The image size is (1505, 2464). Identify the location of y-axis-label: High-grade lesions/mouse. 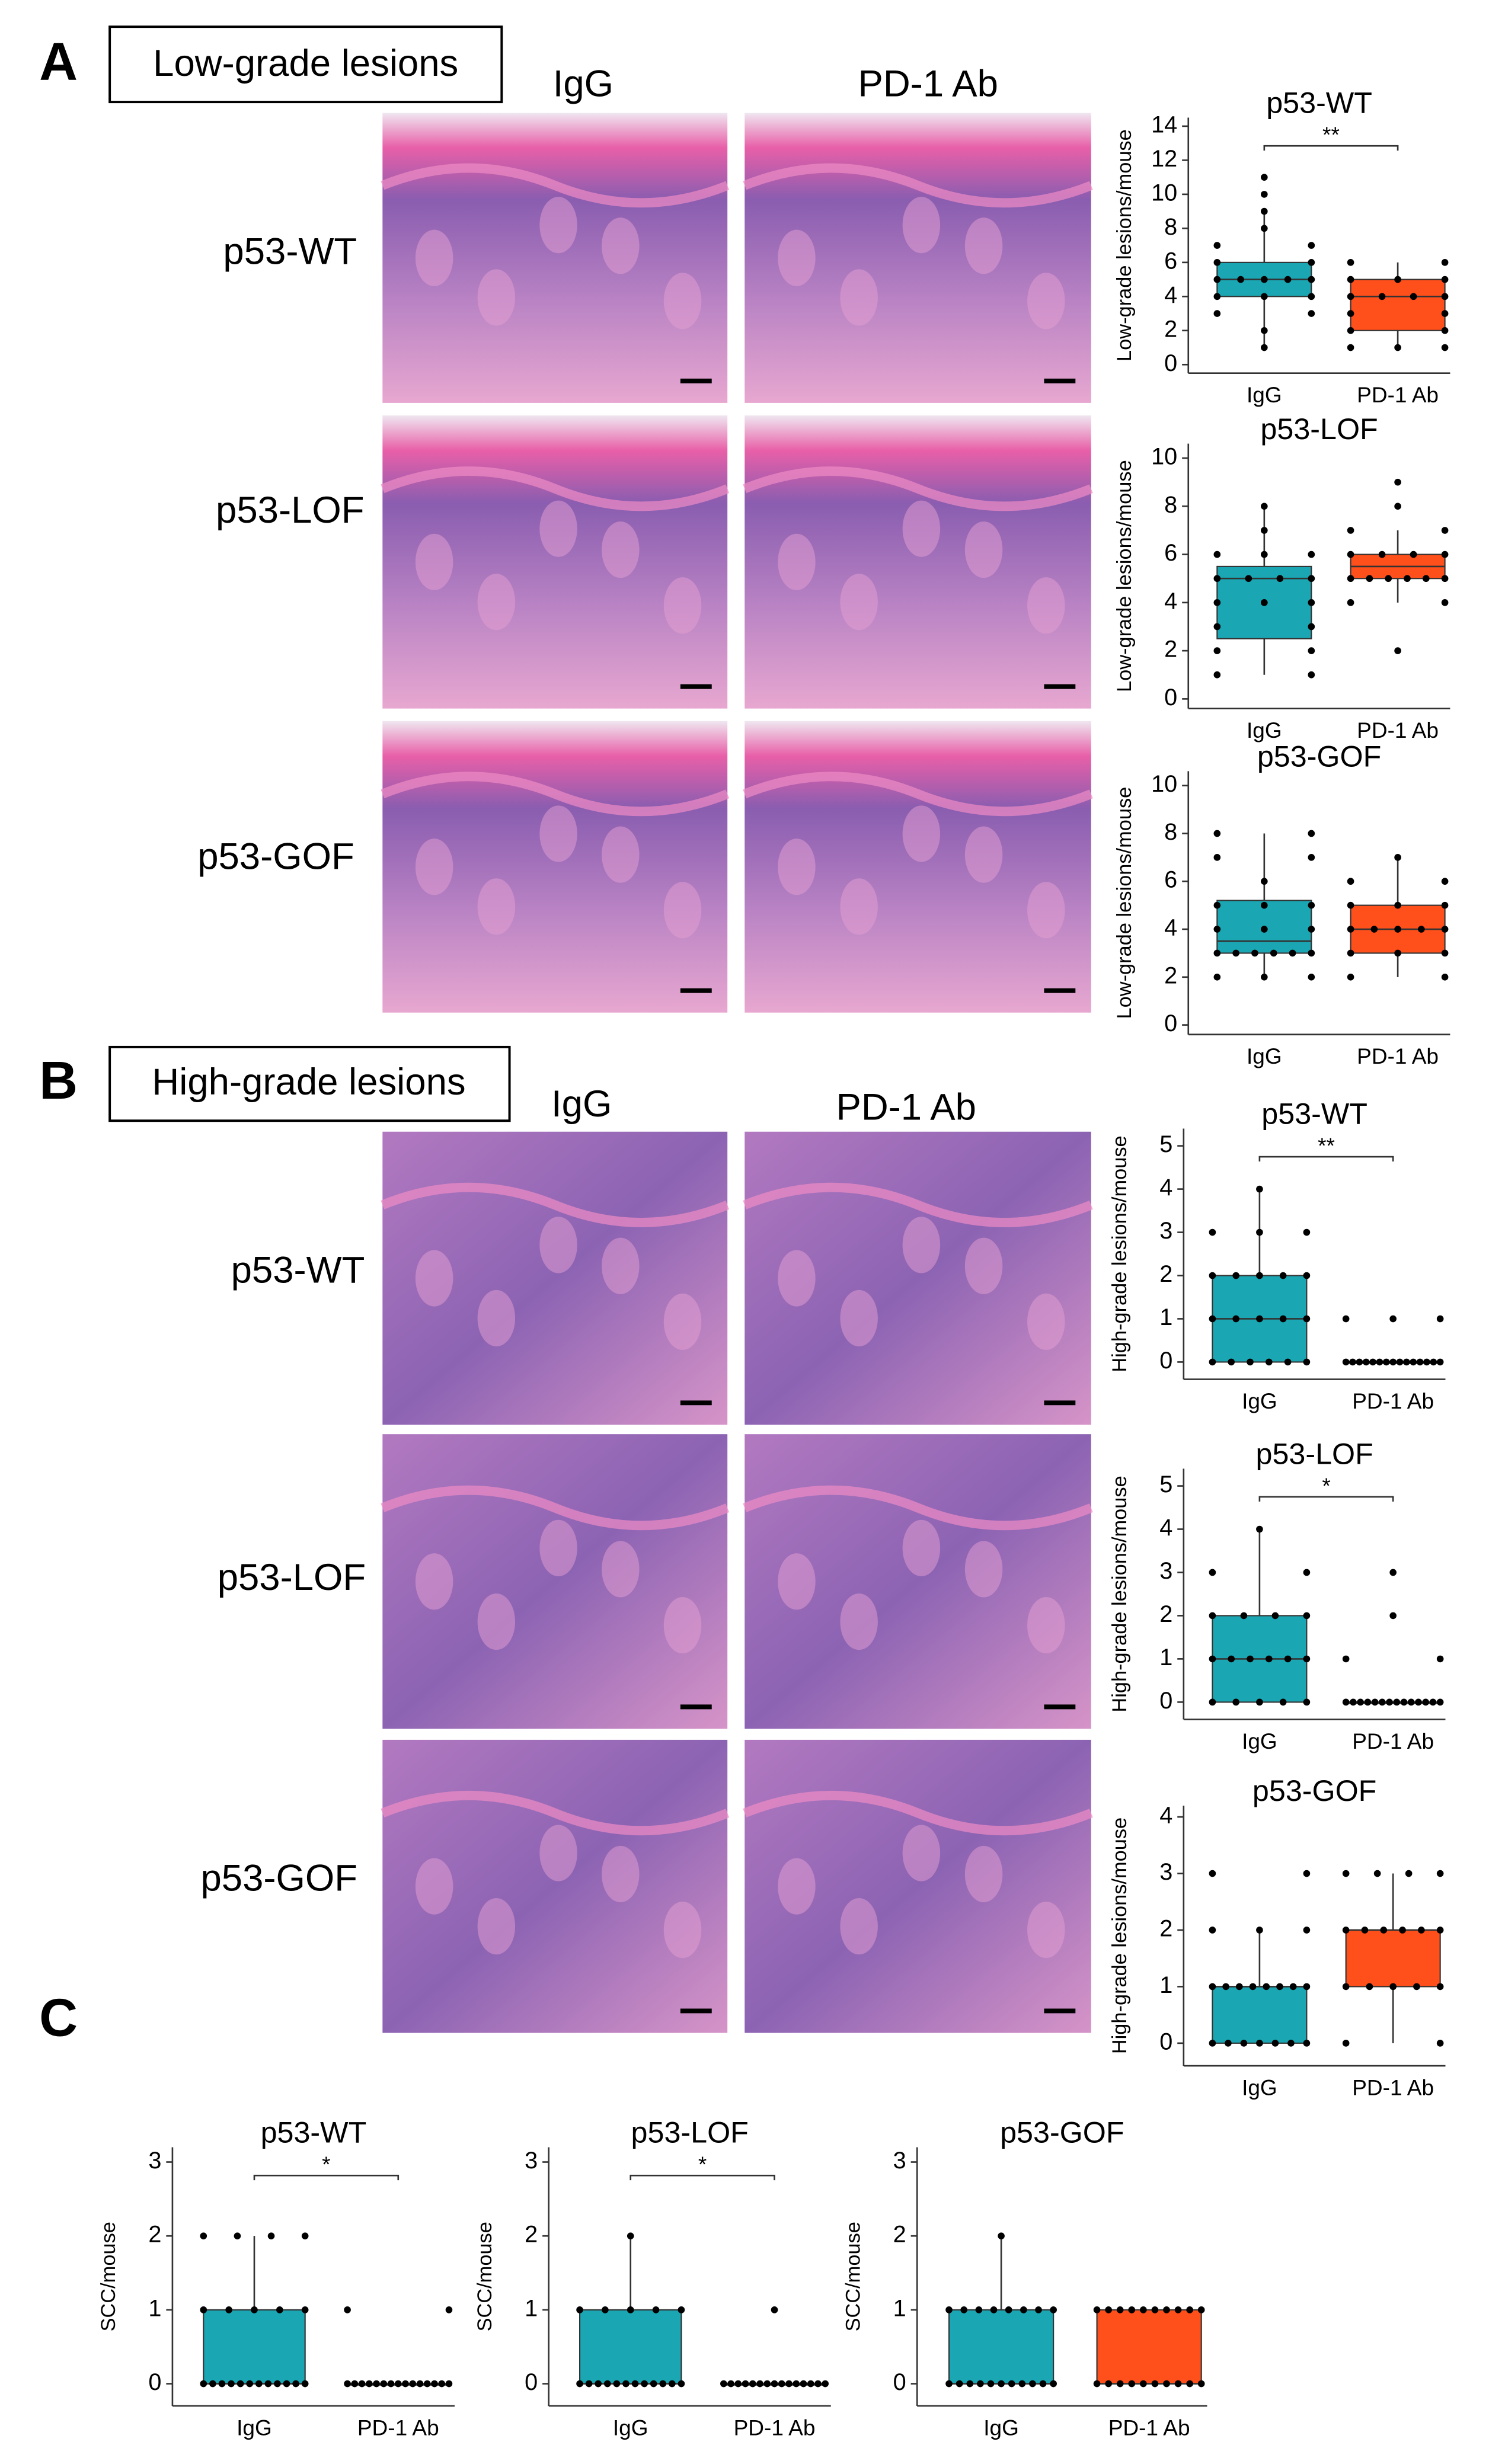
(1119, 1594).